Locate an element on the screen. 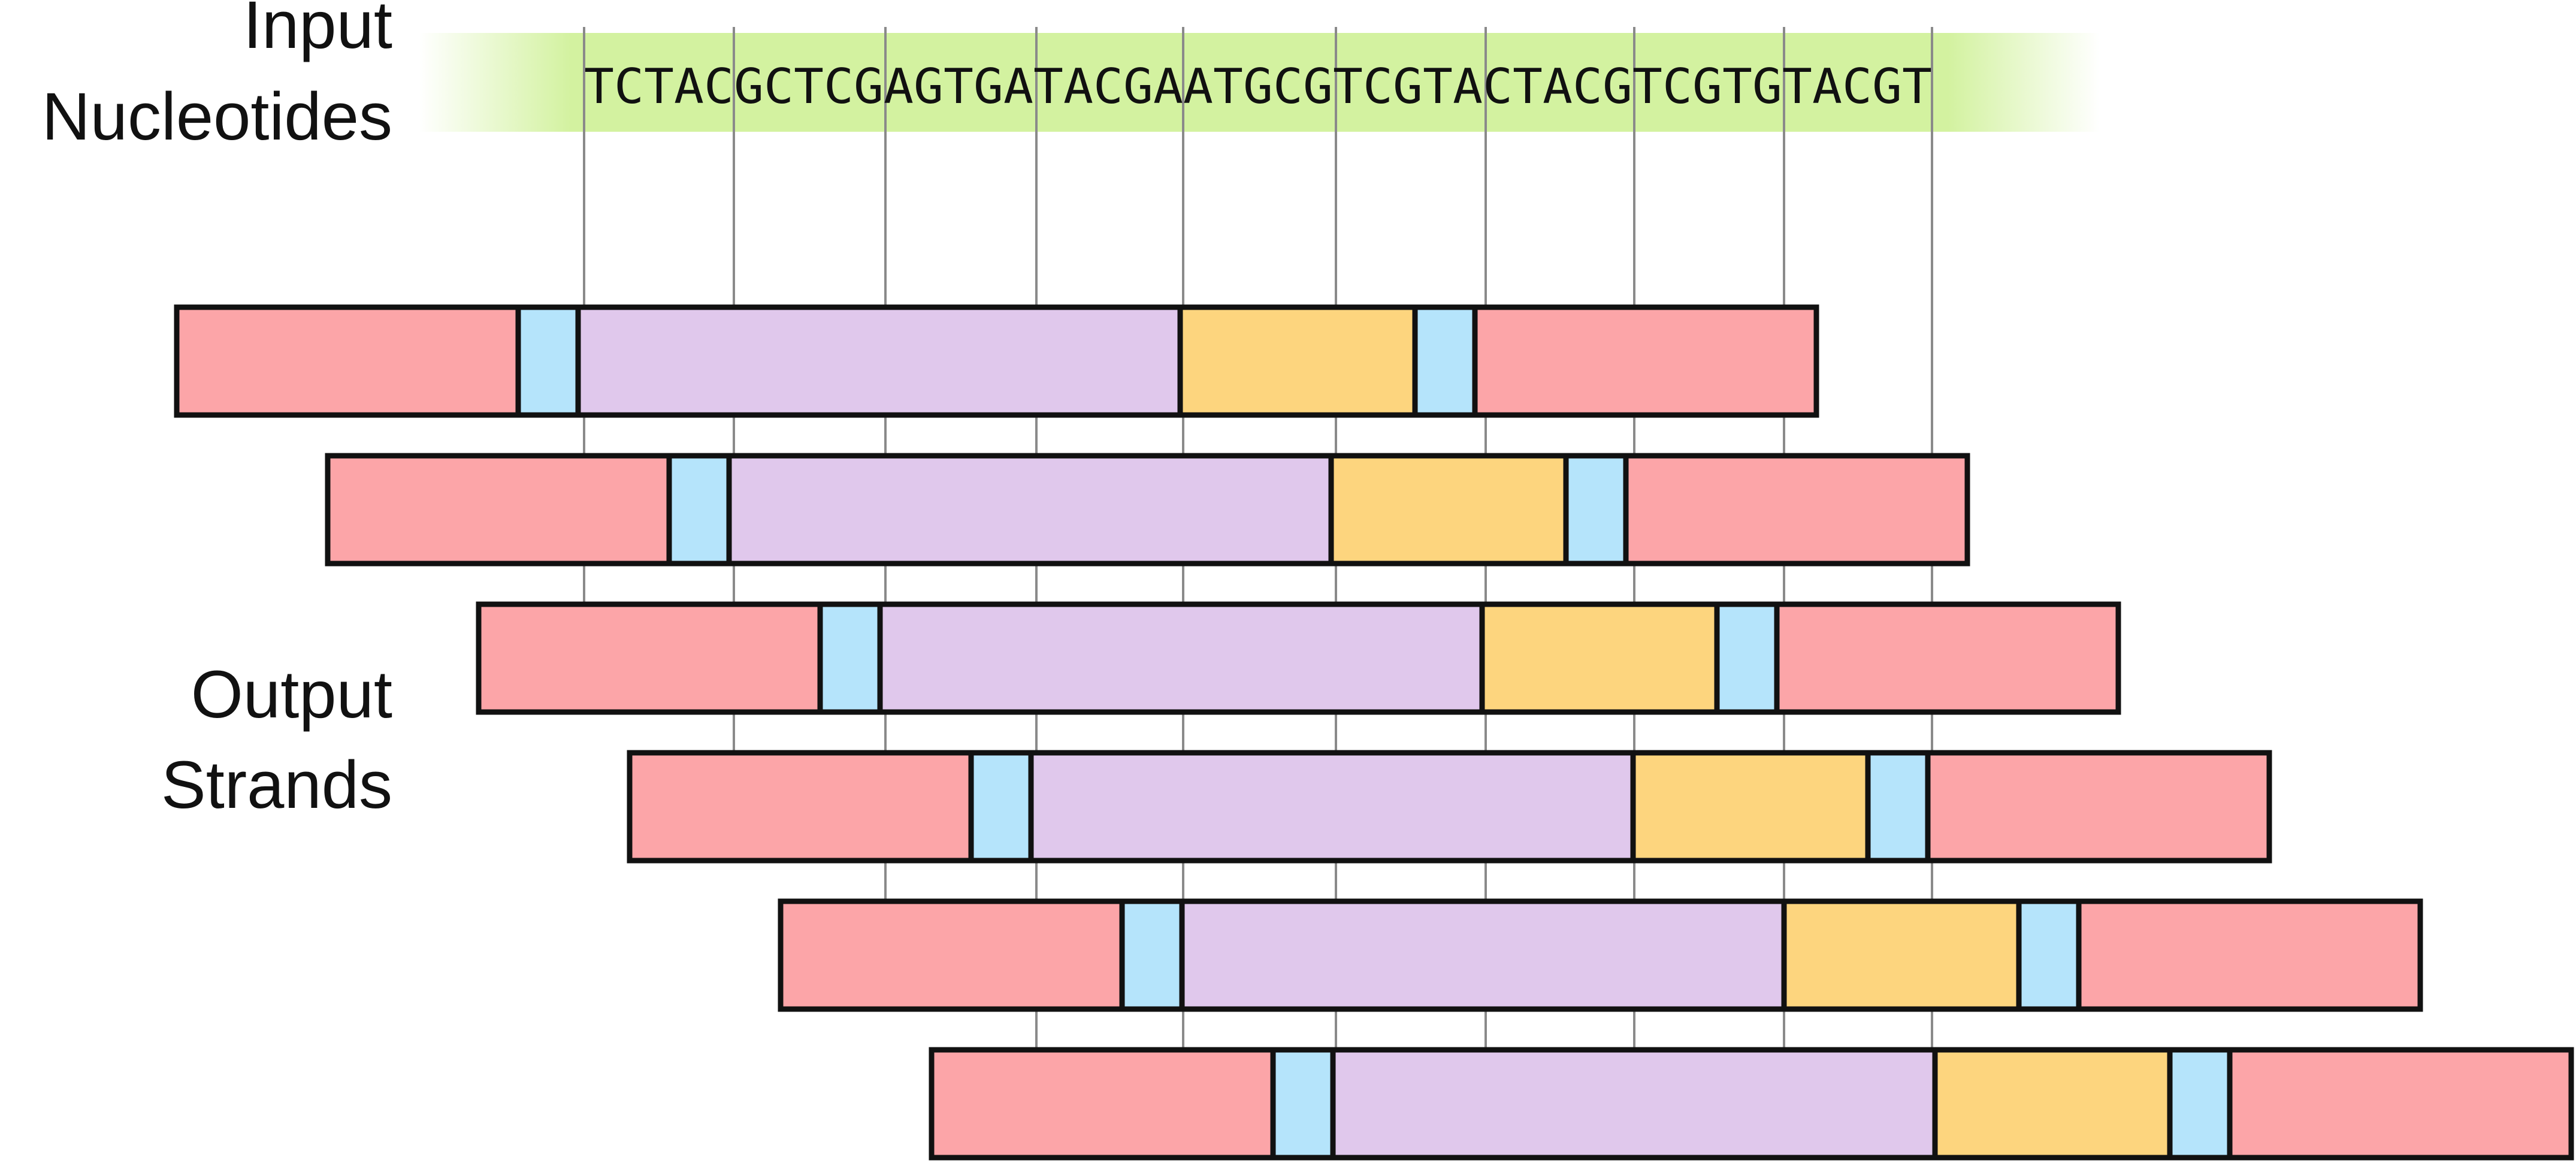  input-label-line1: Input is located at coordinates (317, 31).